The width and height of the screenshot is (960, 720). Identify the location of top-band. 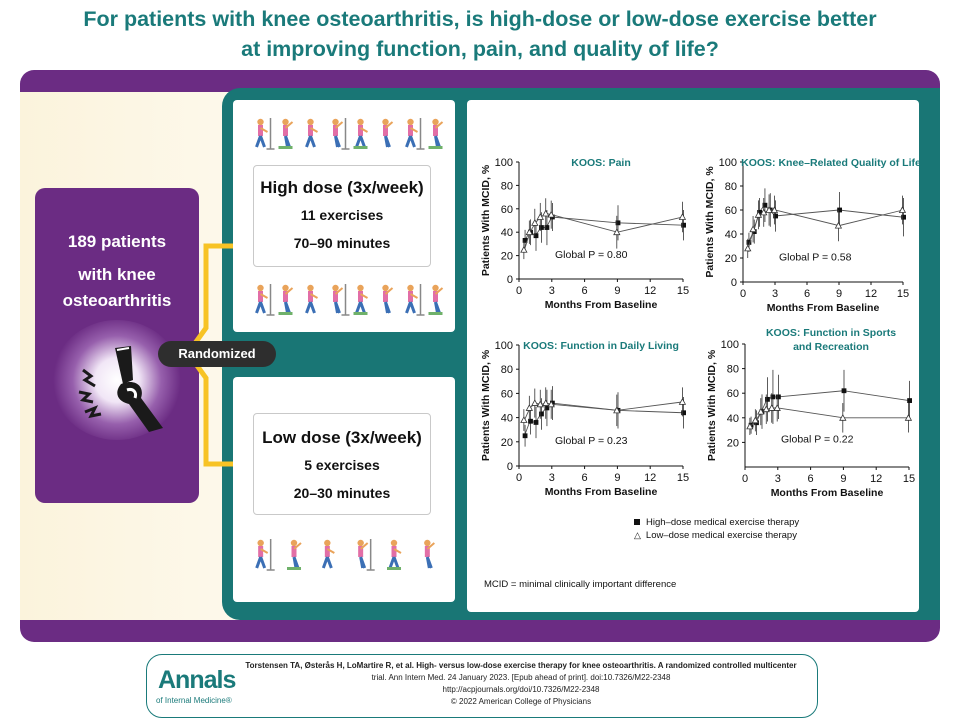
(480, 81).